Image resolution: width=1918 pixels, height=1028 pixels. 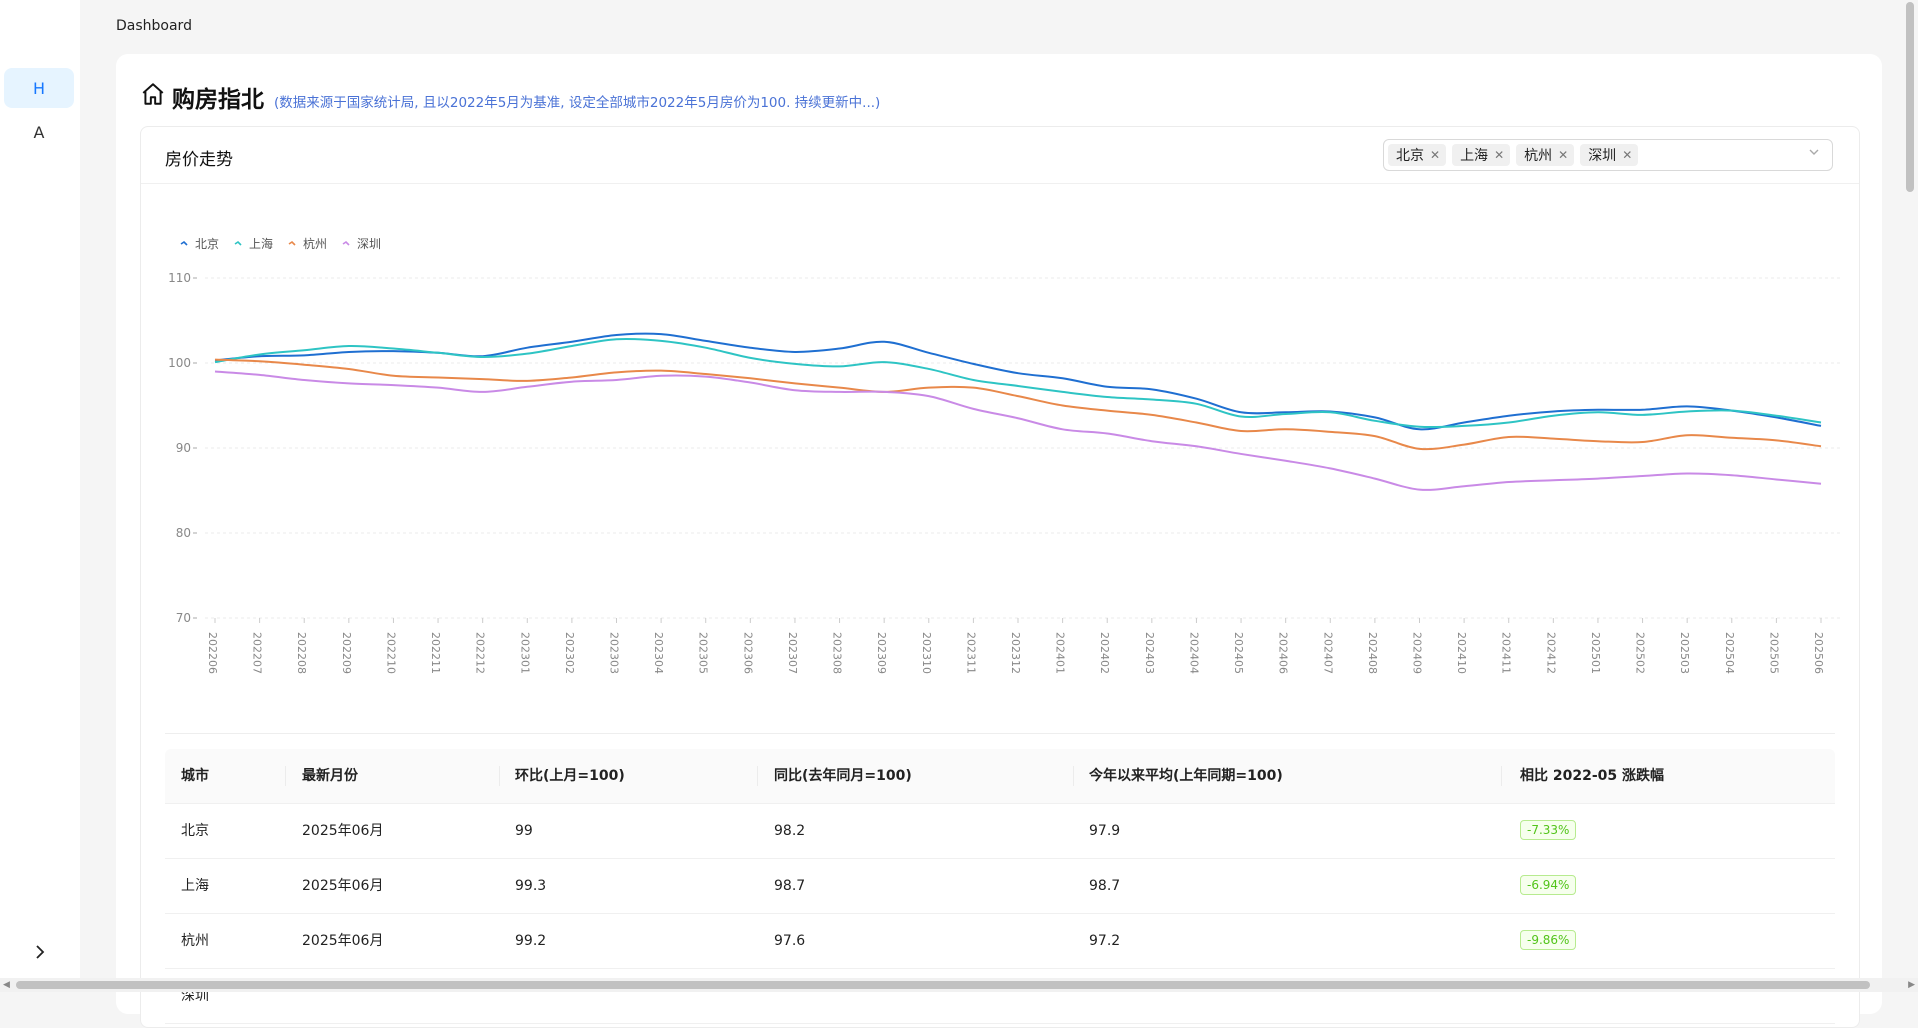 I want to click on y-tick-label: 80, so click(x=183, y=533).